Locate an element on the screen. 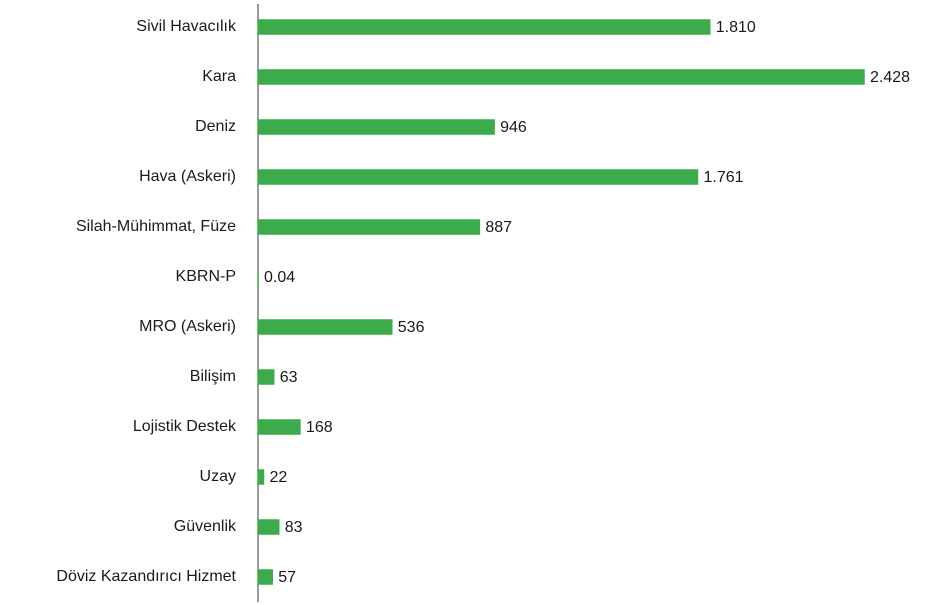 Image resolution: width=926 pixels, height=605 pixels. category-label: Güvenlik is located at coordinates (205, 526).